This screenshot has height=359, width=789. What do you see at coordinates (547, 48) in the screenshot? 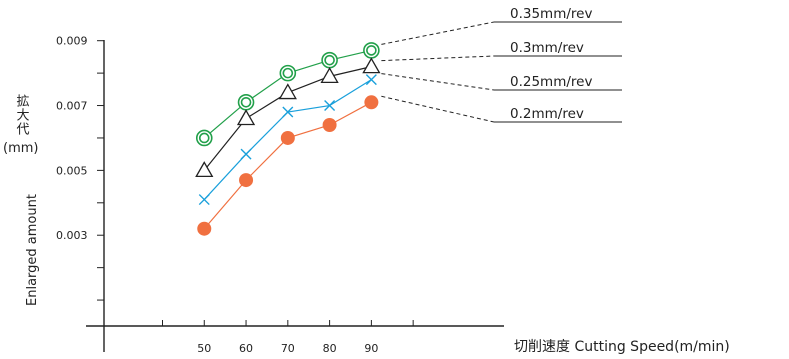
I see `series-label-text: 0.3mm/rev` at bounding box center [547, 48].